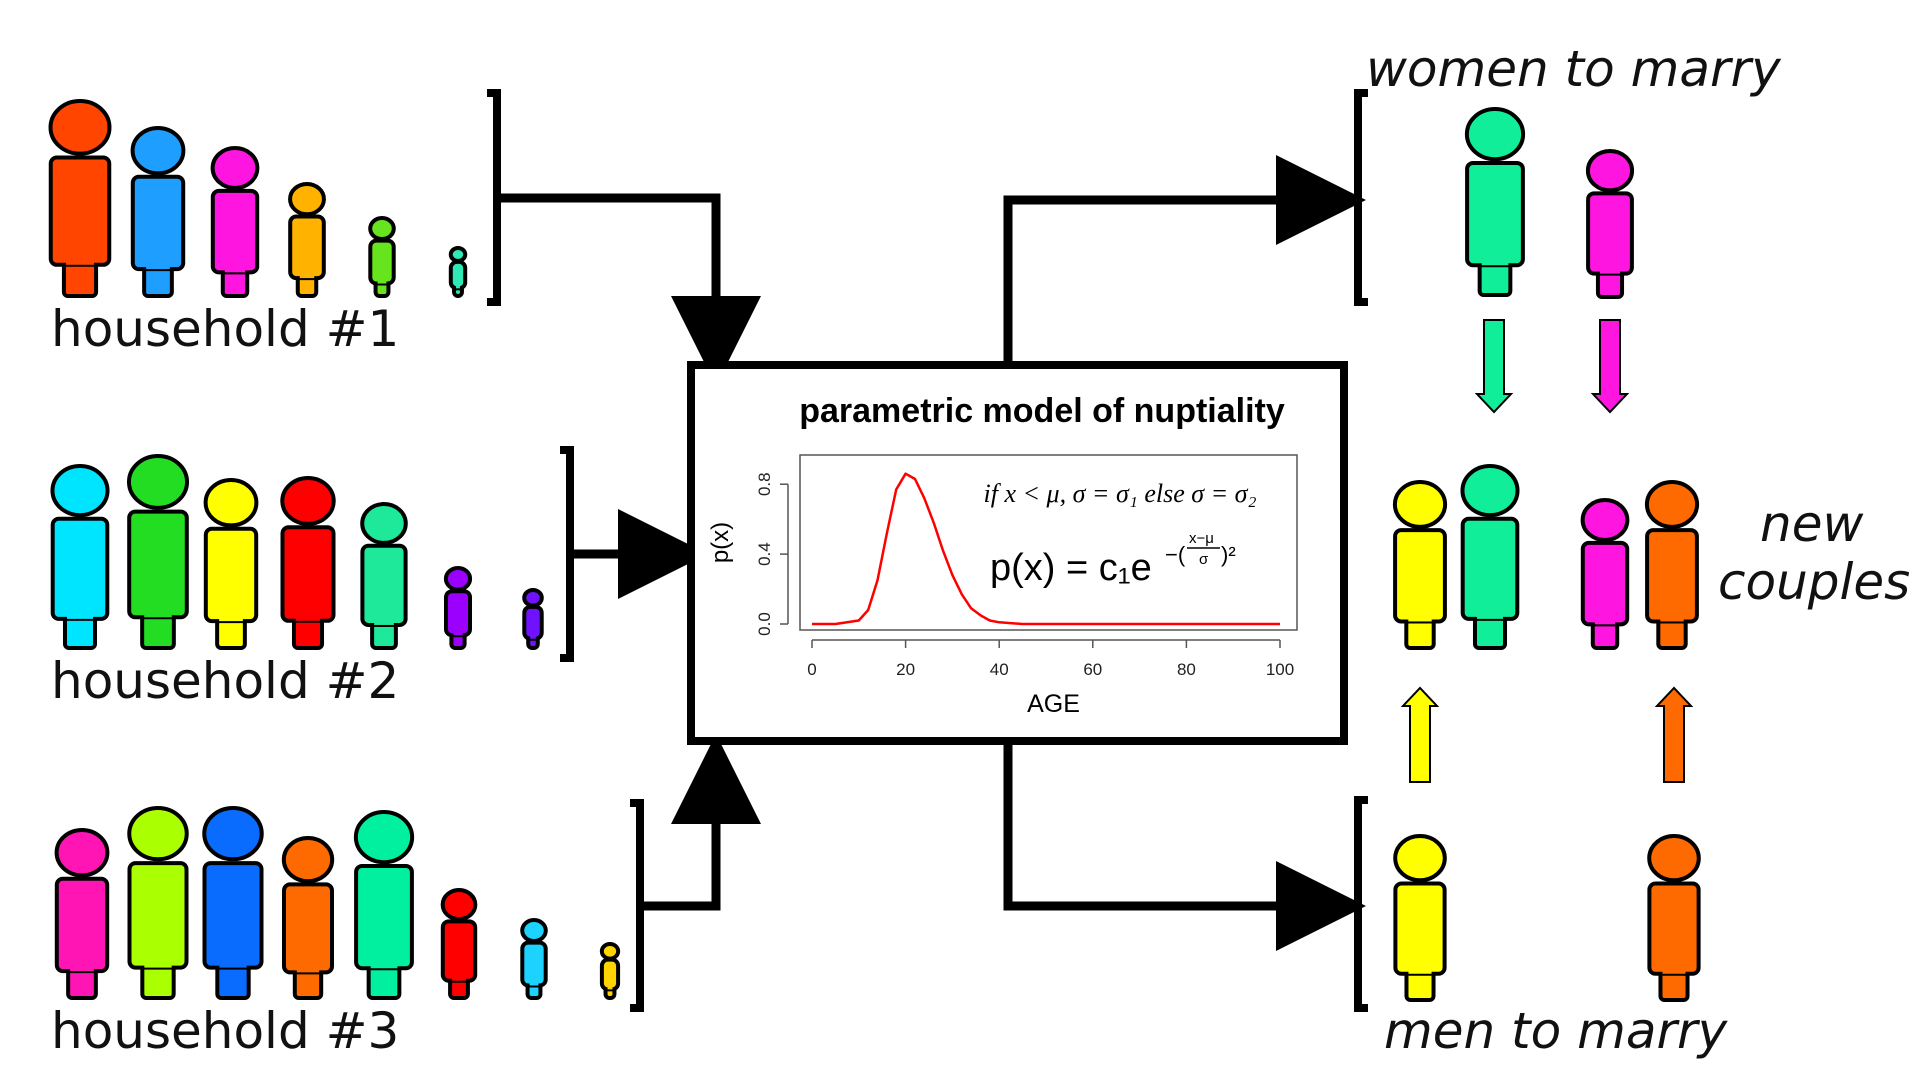 Image resolution: width=1920 pixels, height=1084 pixels. What do you see at coordinates (1573, 69) in the screenshot?
I see `women-to-marry-label: women to marry` at bounding box center [1573, 69].